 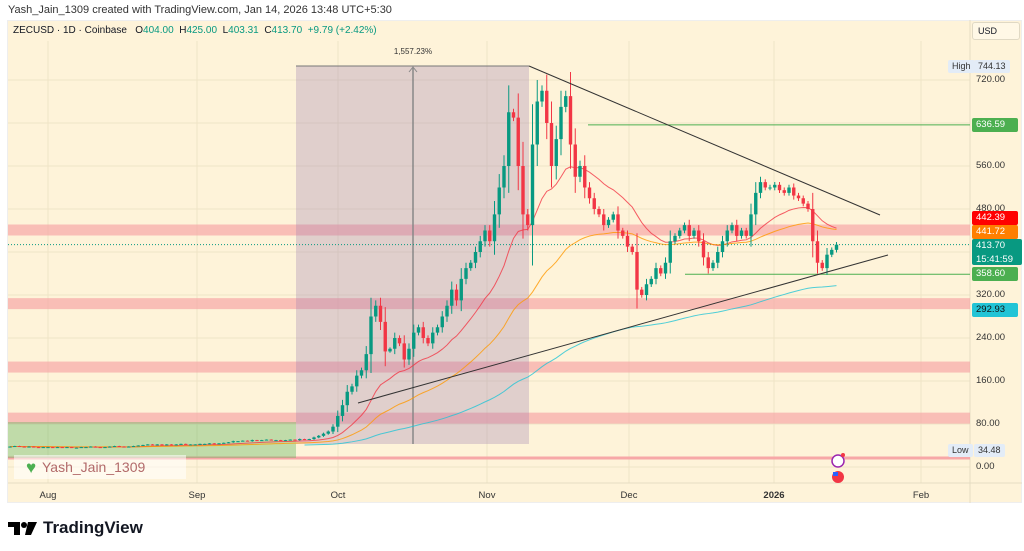 What do you see at coordinates (991, 245) in the screenshot?
I see `last-price: 413.70` at bounding box center [991, 245].